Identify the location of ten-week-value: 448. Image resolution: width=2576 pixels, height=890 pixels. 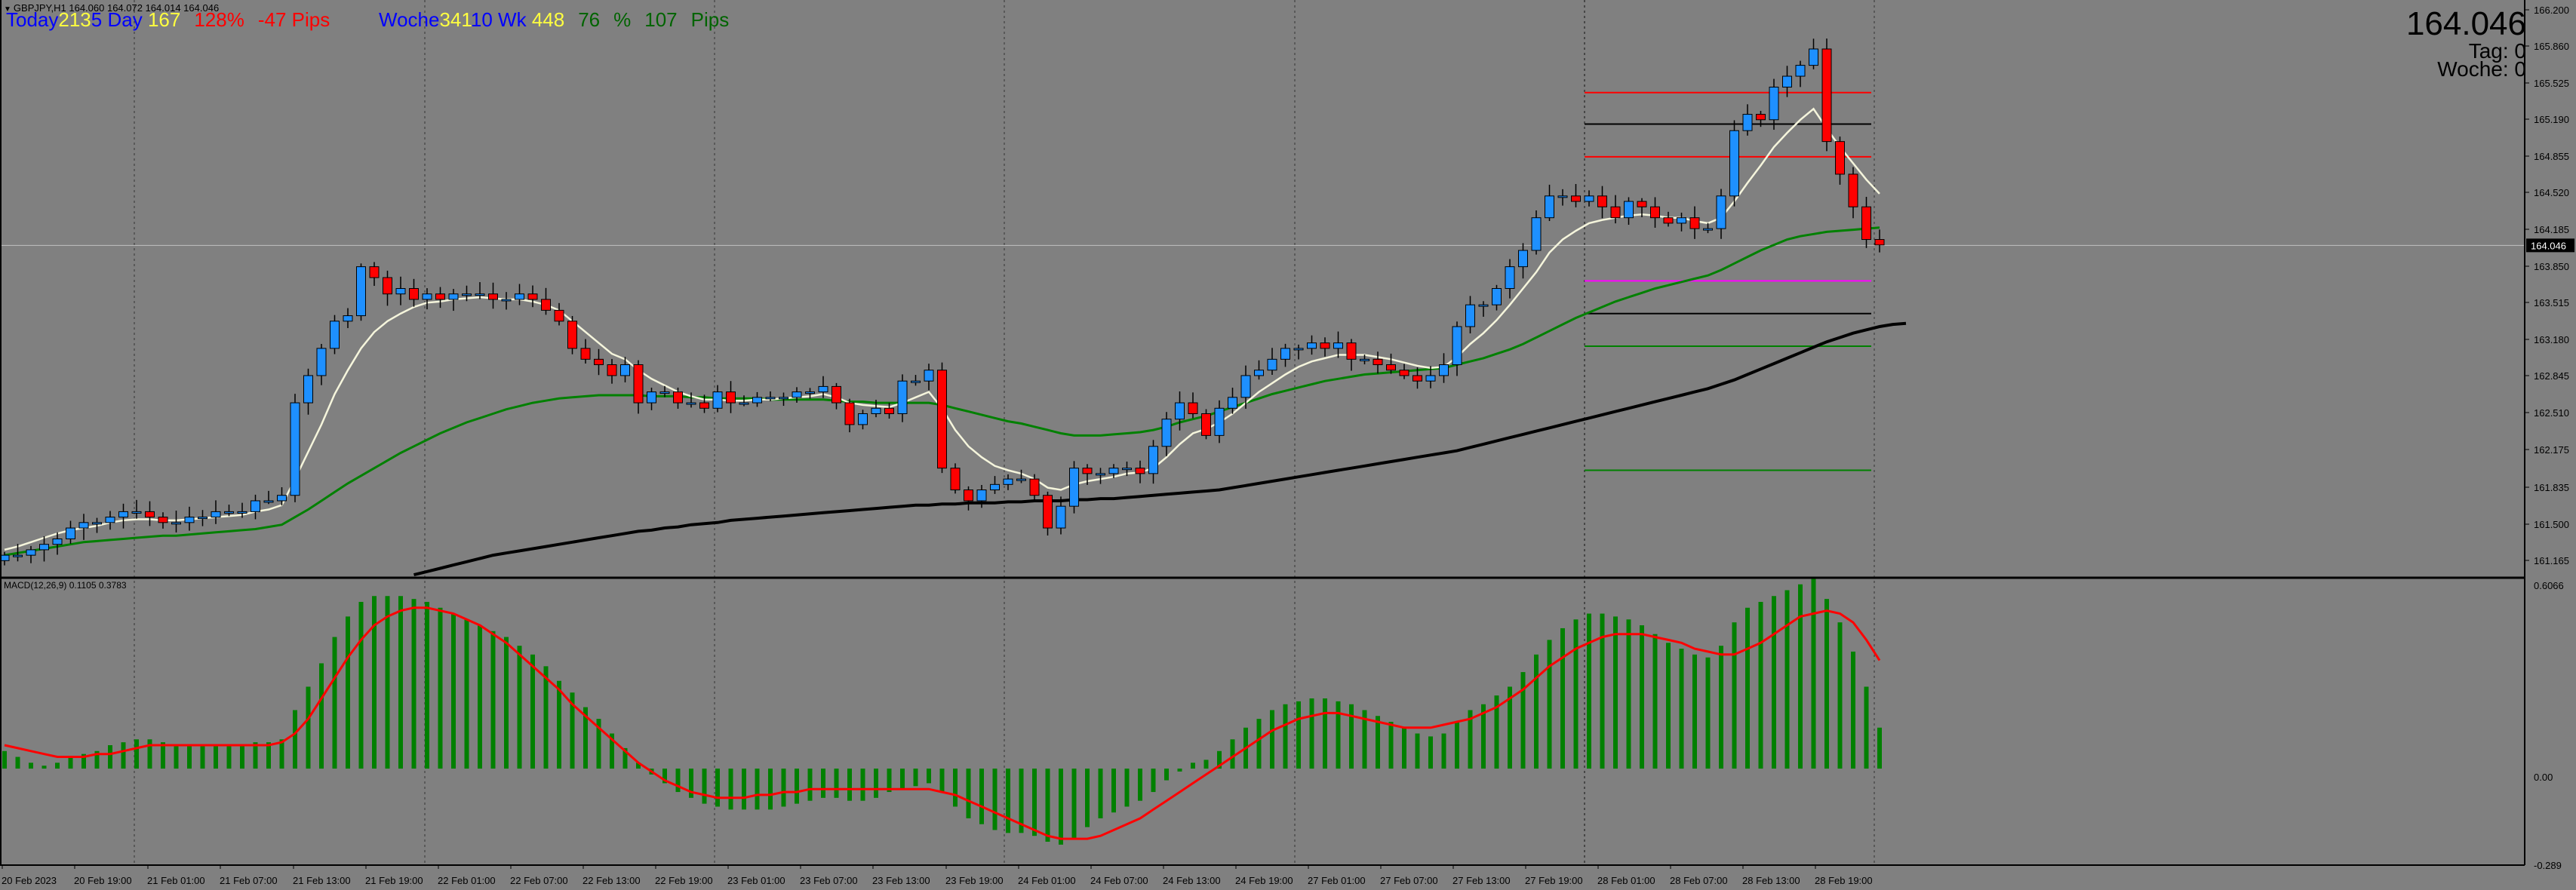
(548, 19).